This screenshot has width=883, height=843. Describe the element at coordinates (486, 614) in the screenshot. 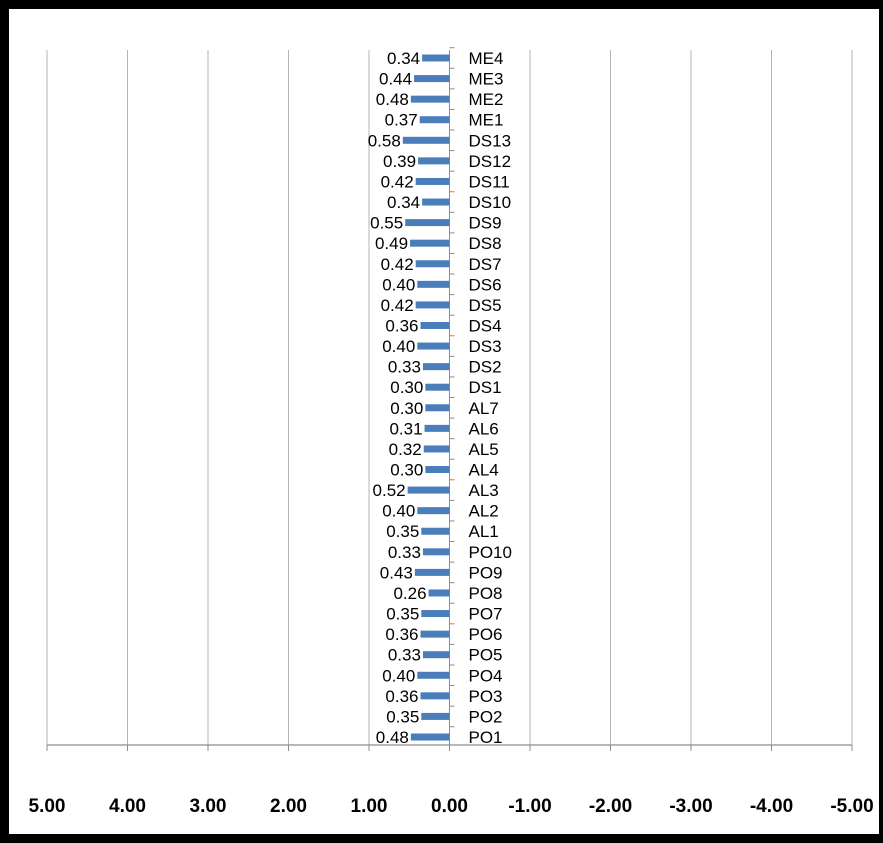

I see `category-label: PO7` at that location.